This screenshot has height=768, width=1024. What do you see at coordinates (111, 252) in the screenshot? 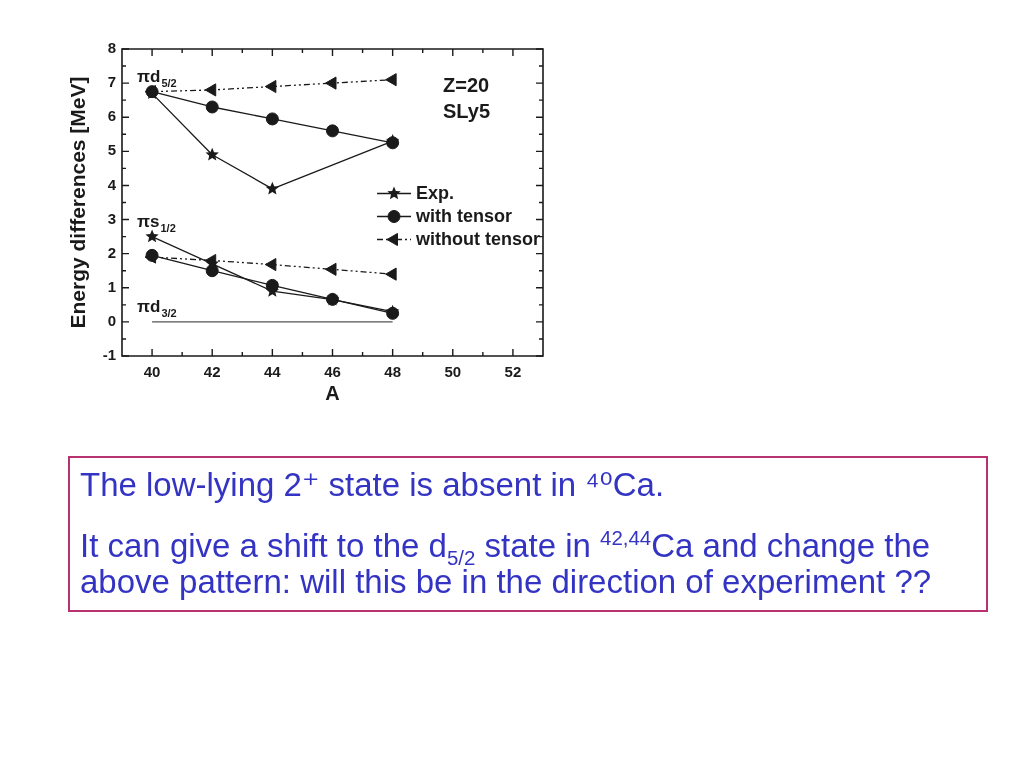
I see `y-tick-label: 2` at bounding box center [111, 252].